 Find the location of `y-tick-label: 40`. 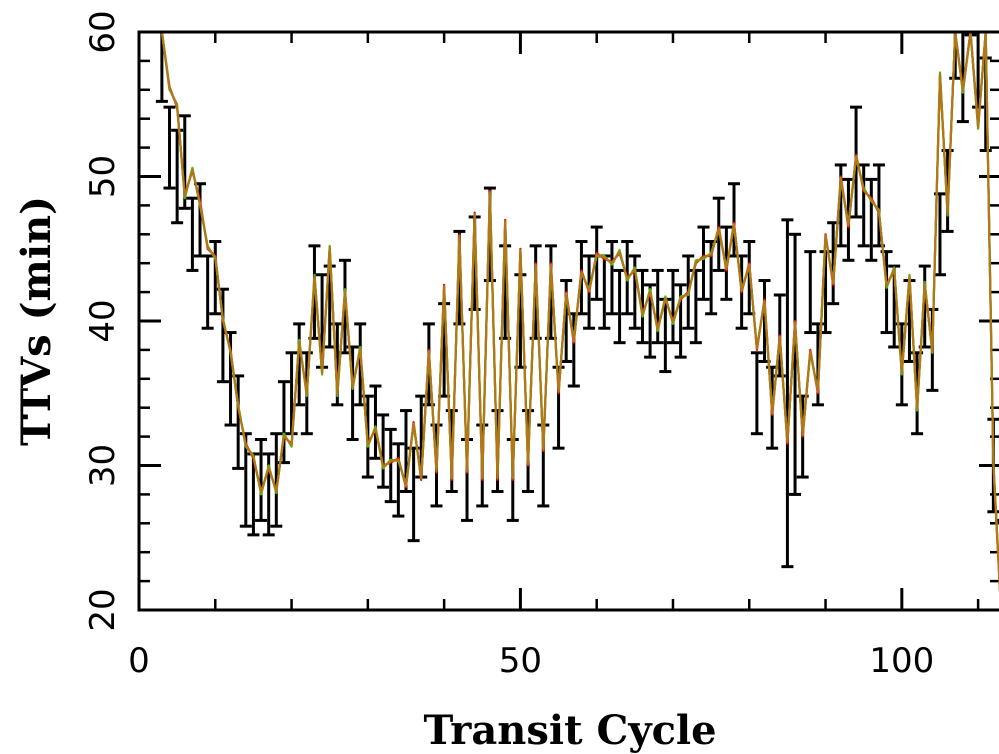

y-tick-label: 40 is located at coordinates (103, 320).